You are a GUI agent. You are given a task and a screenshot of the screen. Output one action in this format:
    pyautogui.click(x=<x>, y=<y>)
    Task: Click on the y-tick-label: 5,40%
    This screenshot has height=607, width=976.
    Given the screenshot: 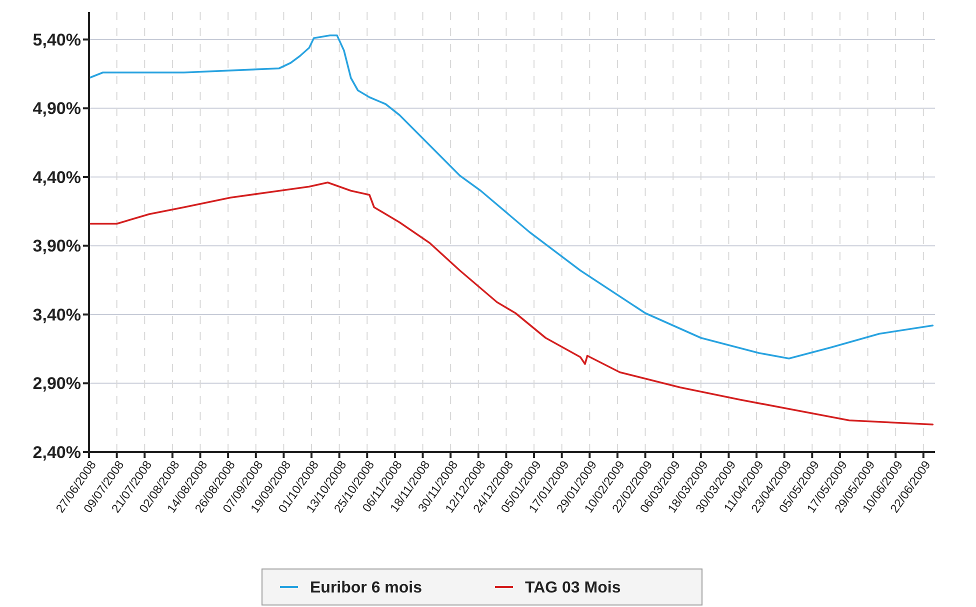 What is the action you would take?
    pyautogui.click(x=56, y=40)
    